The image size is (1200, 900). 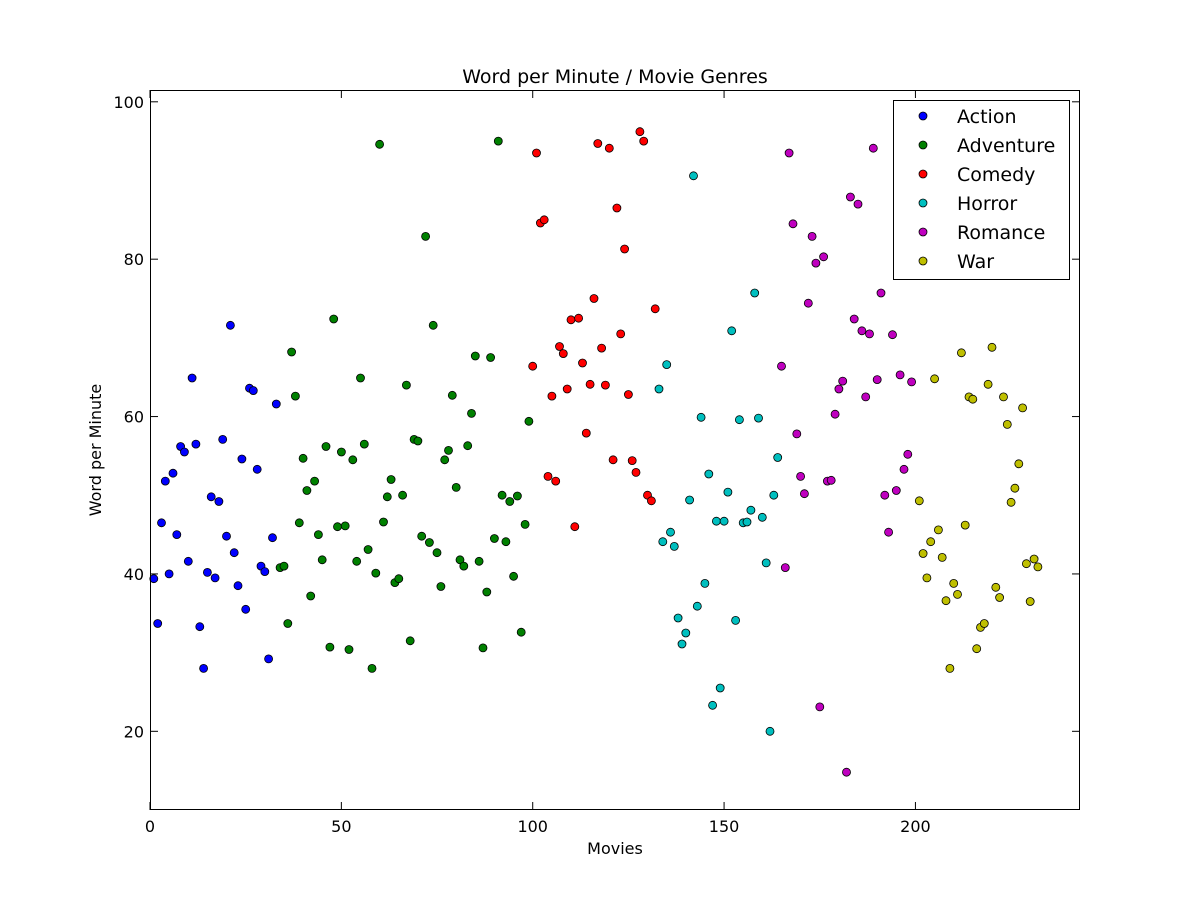 I want to click on legend-box, so click(x=981, y=190).